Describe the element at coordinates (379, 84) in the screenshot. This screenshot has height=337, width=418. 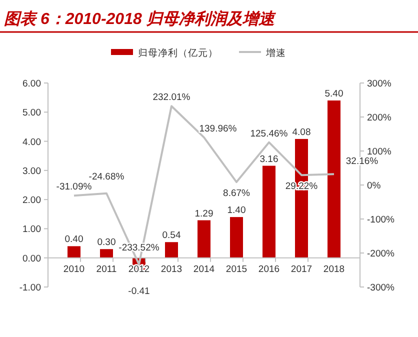
I see `y2-tick-label: 300%` at that location.